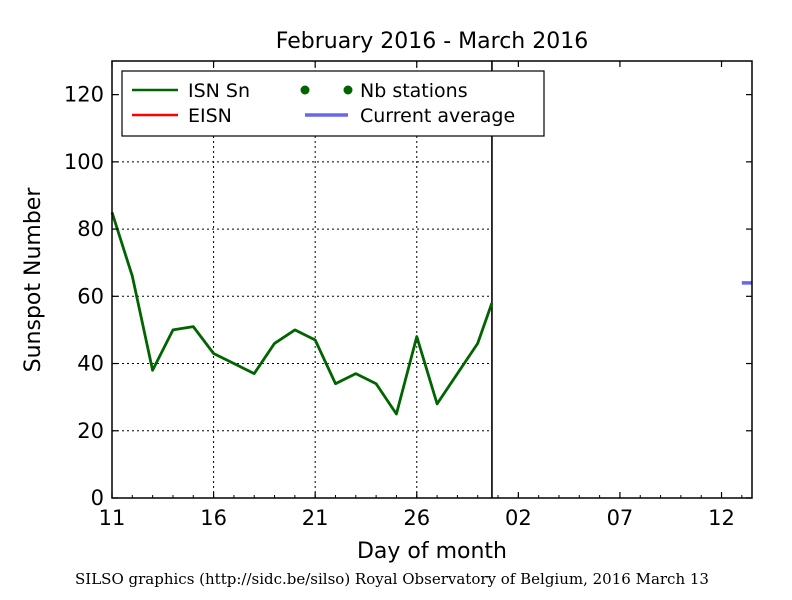 Image resolution: width=792 pixels, height=600 pixels. I want to click on y-tick-label: 80, so click(90, 229).